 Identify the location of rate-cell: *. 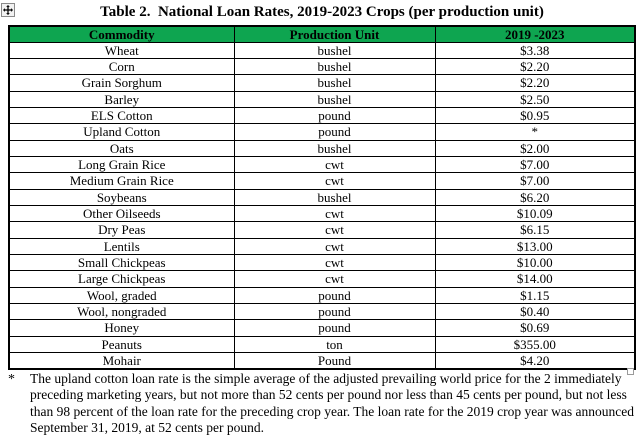
(535, 132).